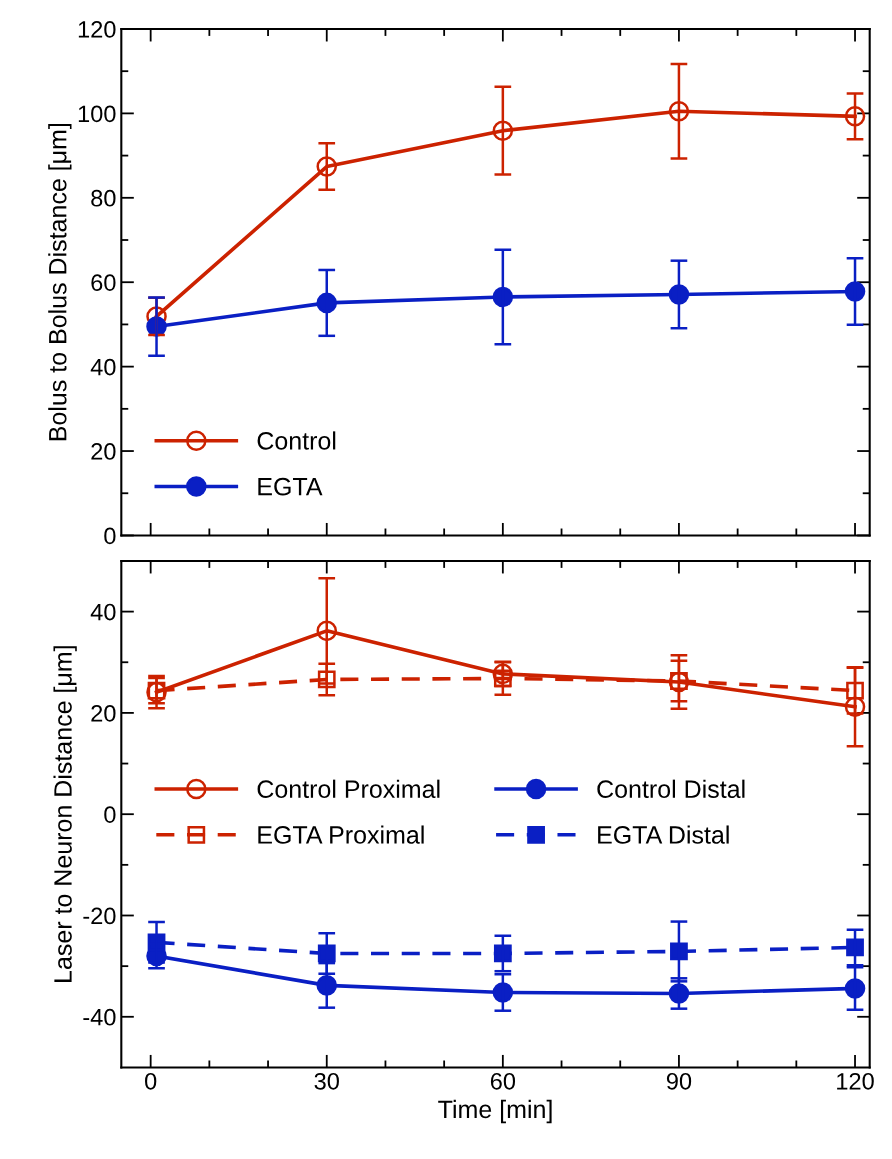 The image size is (892, 1159). What do you see at coordinates (97, 29) in the screenshot?
I see `y-tick-label: 120` at bounding box center [97, 29].